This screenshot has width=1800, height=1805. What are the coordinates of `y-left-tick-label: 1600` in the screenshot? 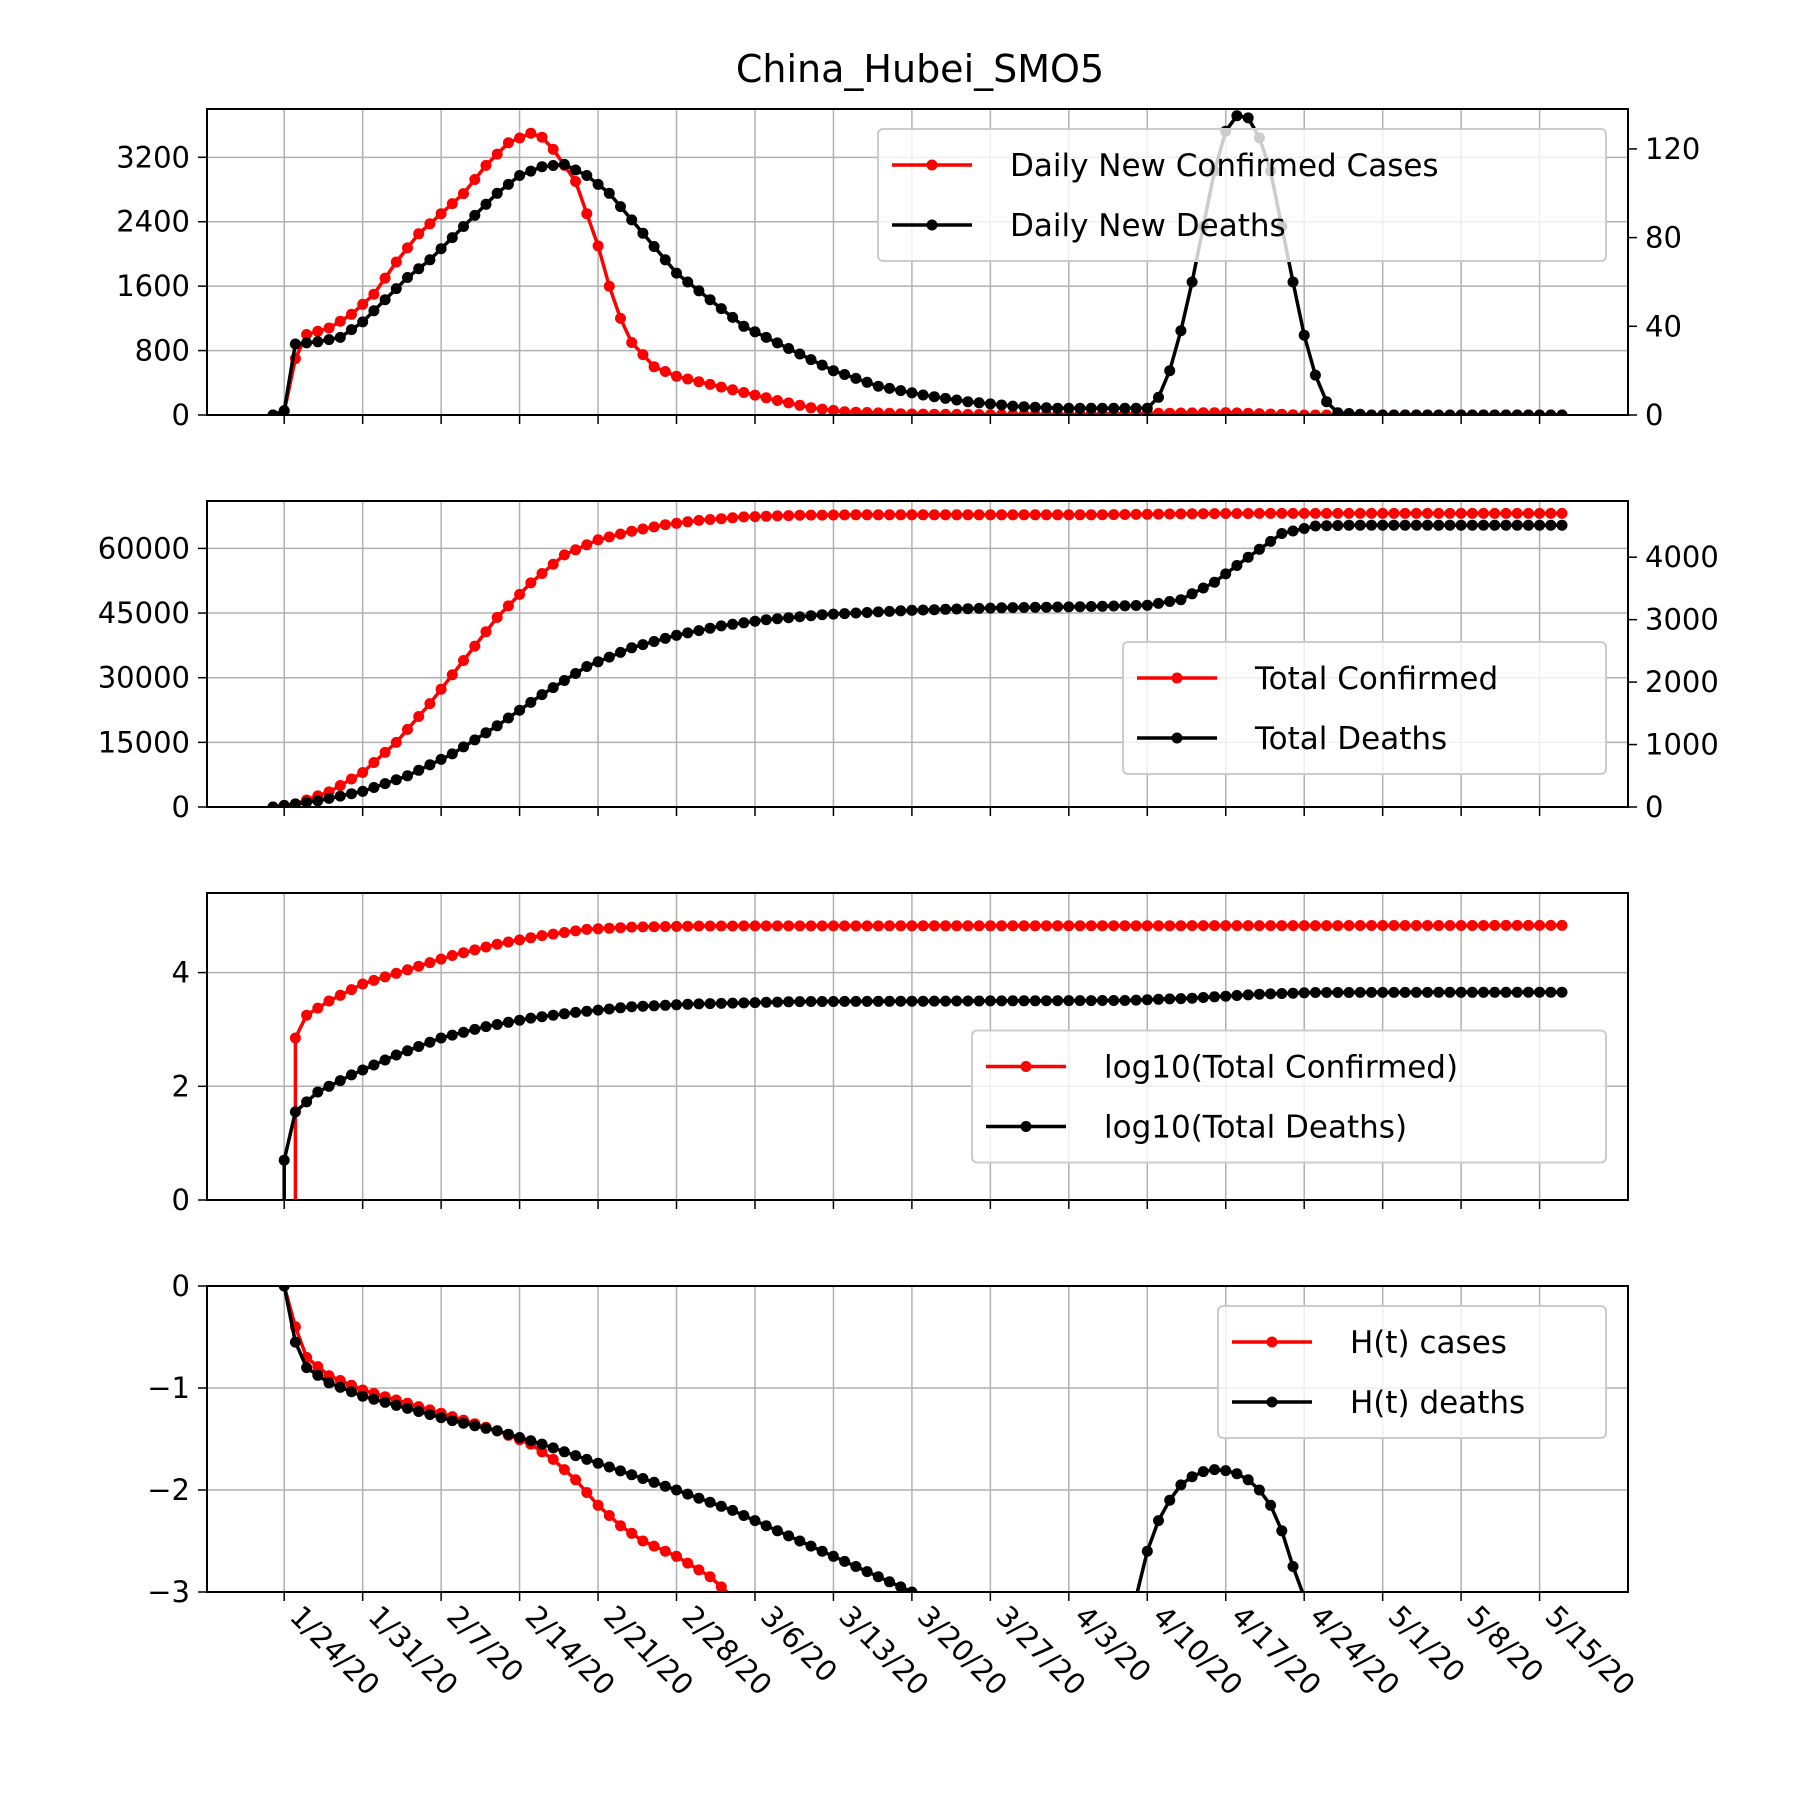 It's located at (153, 286).